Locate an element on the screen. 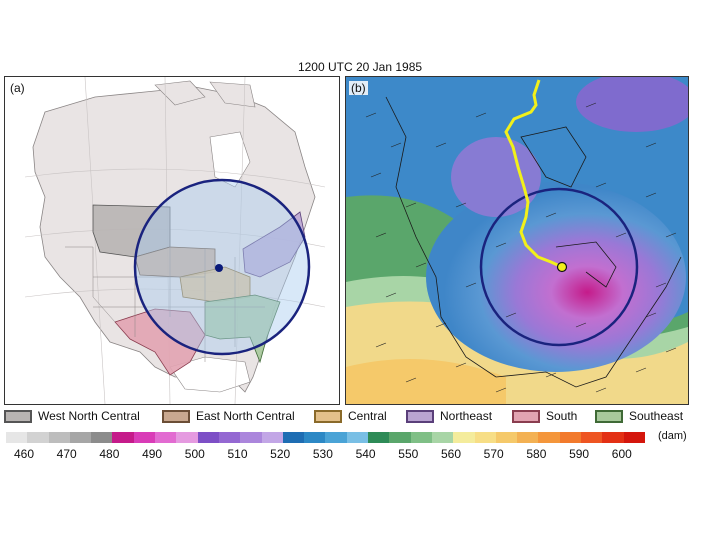  colorbar-tick-label: 470 is located at coordinates (66, 454).